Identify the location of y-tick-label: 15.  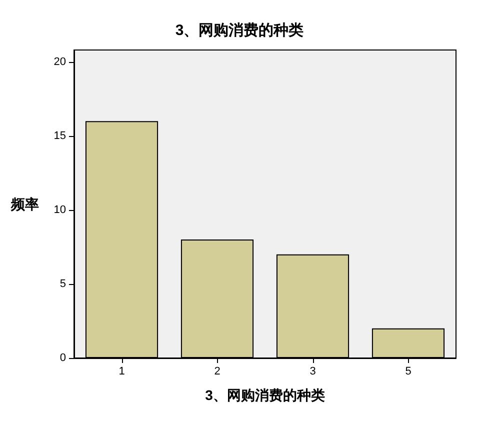
(60, 136).